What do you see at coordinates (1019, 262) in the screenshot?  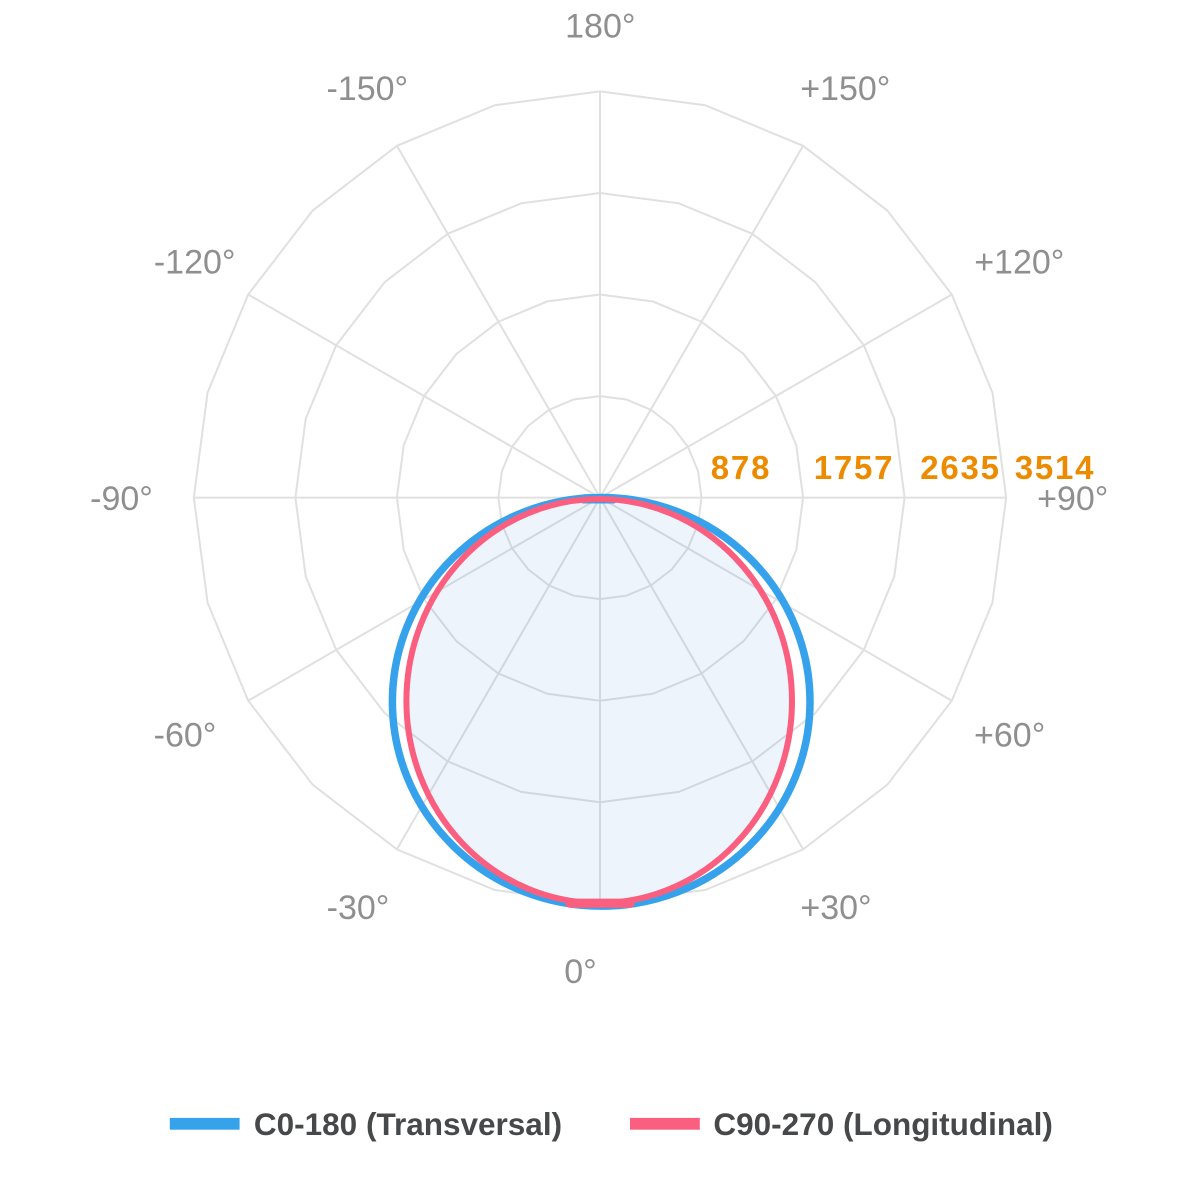 I see `svg-text: +120°` at bounding box center [1019, 262].